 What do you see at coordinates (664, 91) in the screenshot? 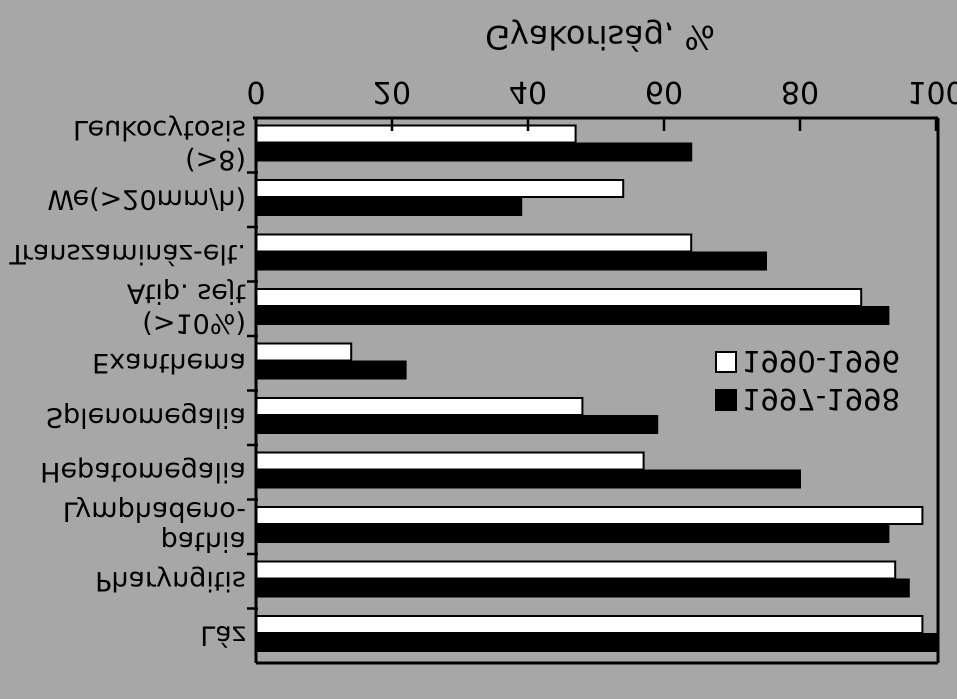
I see `x-tick-label: 60` at bounding box center [664, 91].